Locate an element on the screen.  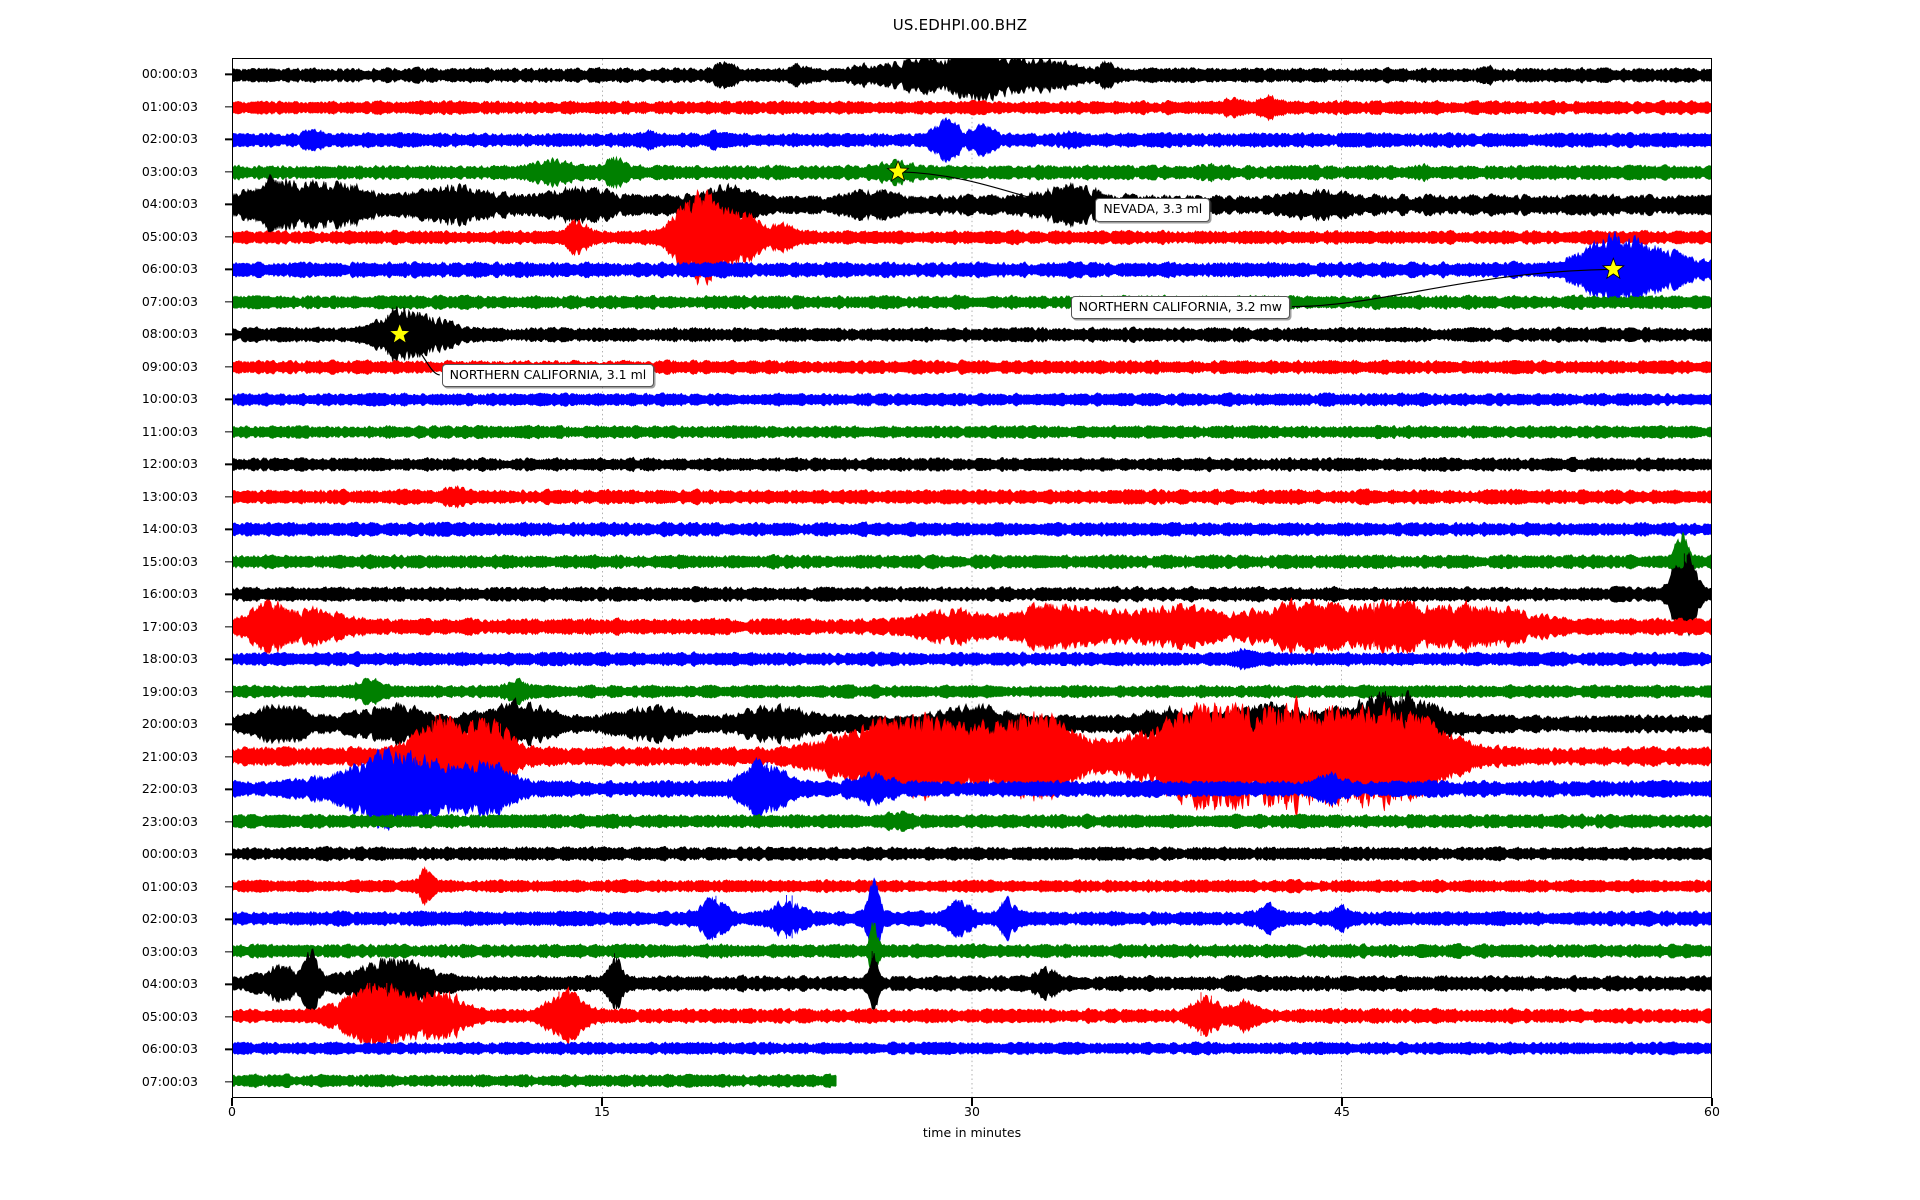
x-tick-label-0: 0 is located at coordinates (232, 1111).